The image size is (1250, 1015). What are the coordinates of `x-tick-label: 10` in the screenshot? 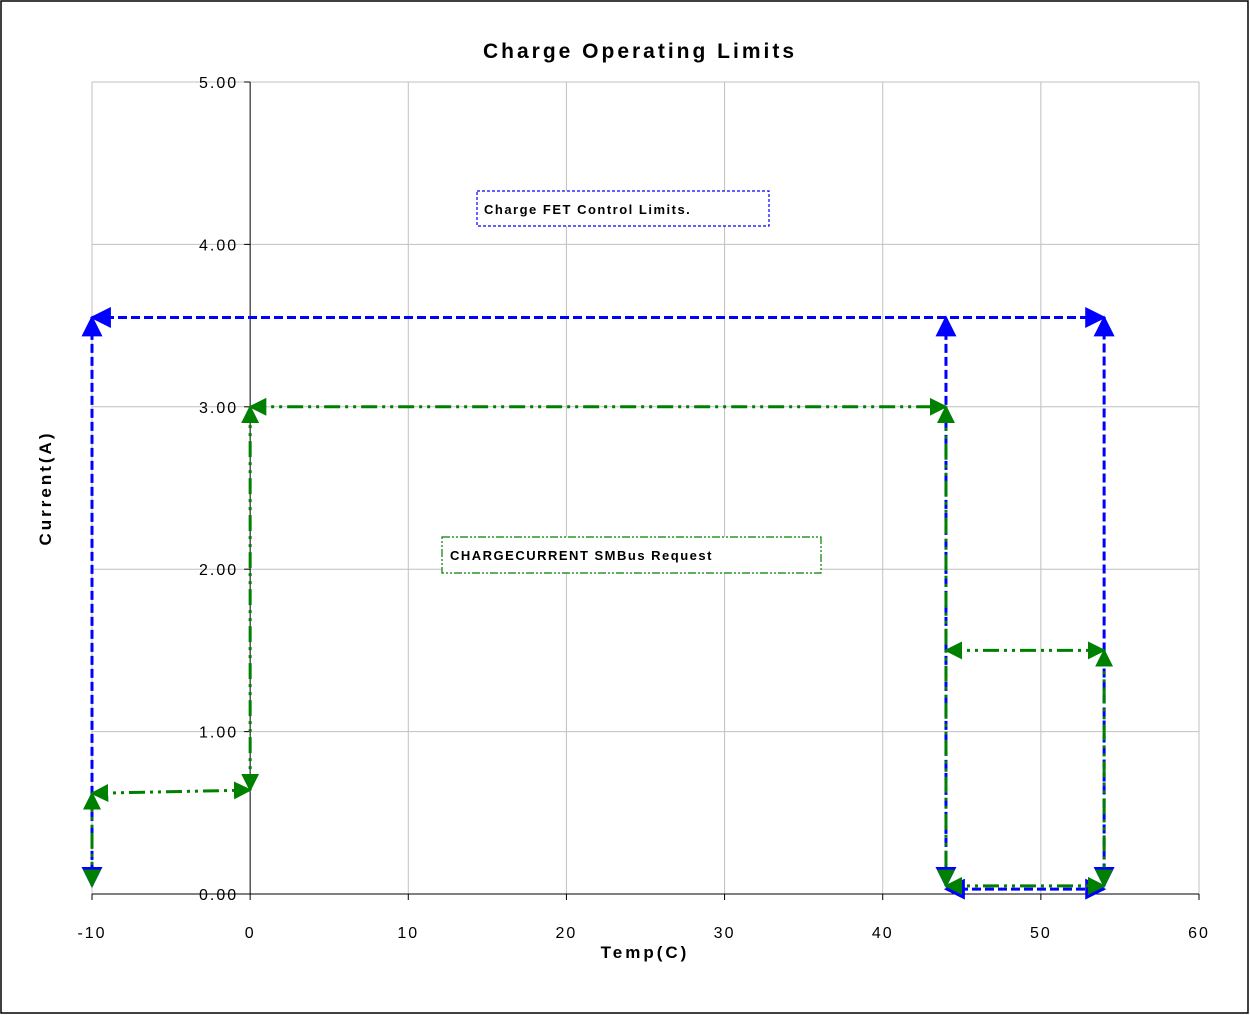 It's located at (408, 933).